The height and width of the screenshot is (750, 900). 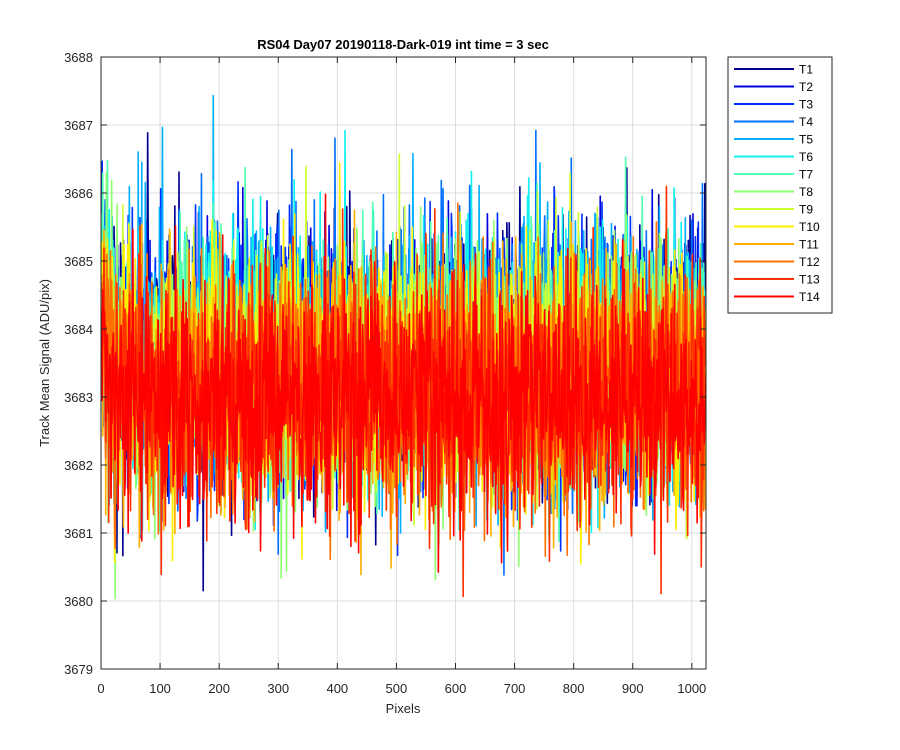 What do you see at coordinates (403, 708) in the screenshot?
I see `x-axis-label: Pixels` at bounding box center [403, 708].